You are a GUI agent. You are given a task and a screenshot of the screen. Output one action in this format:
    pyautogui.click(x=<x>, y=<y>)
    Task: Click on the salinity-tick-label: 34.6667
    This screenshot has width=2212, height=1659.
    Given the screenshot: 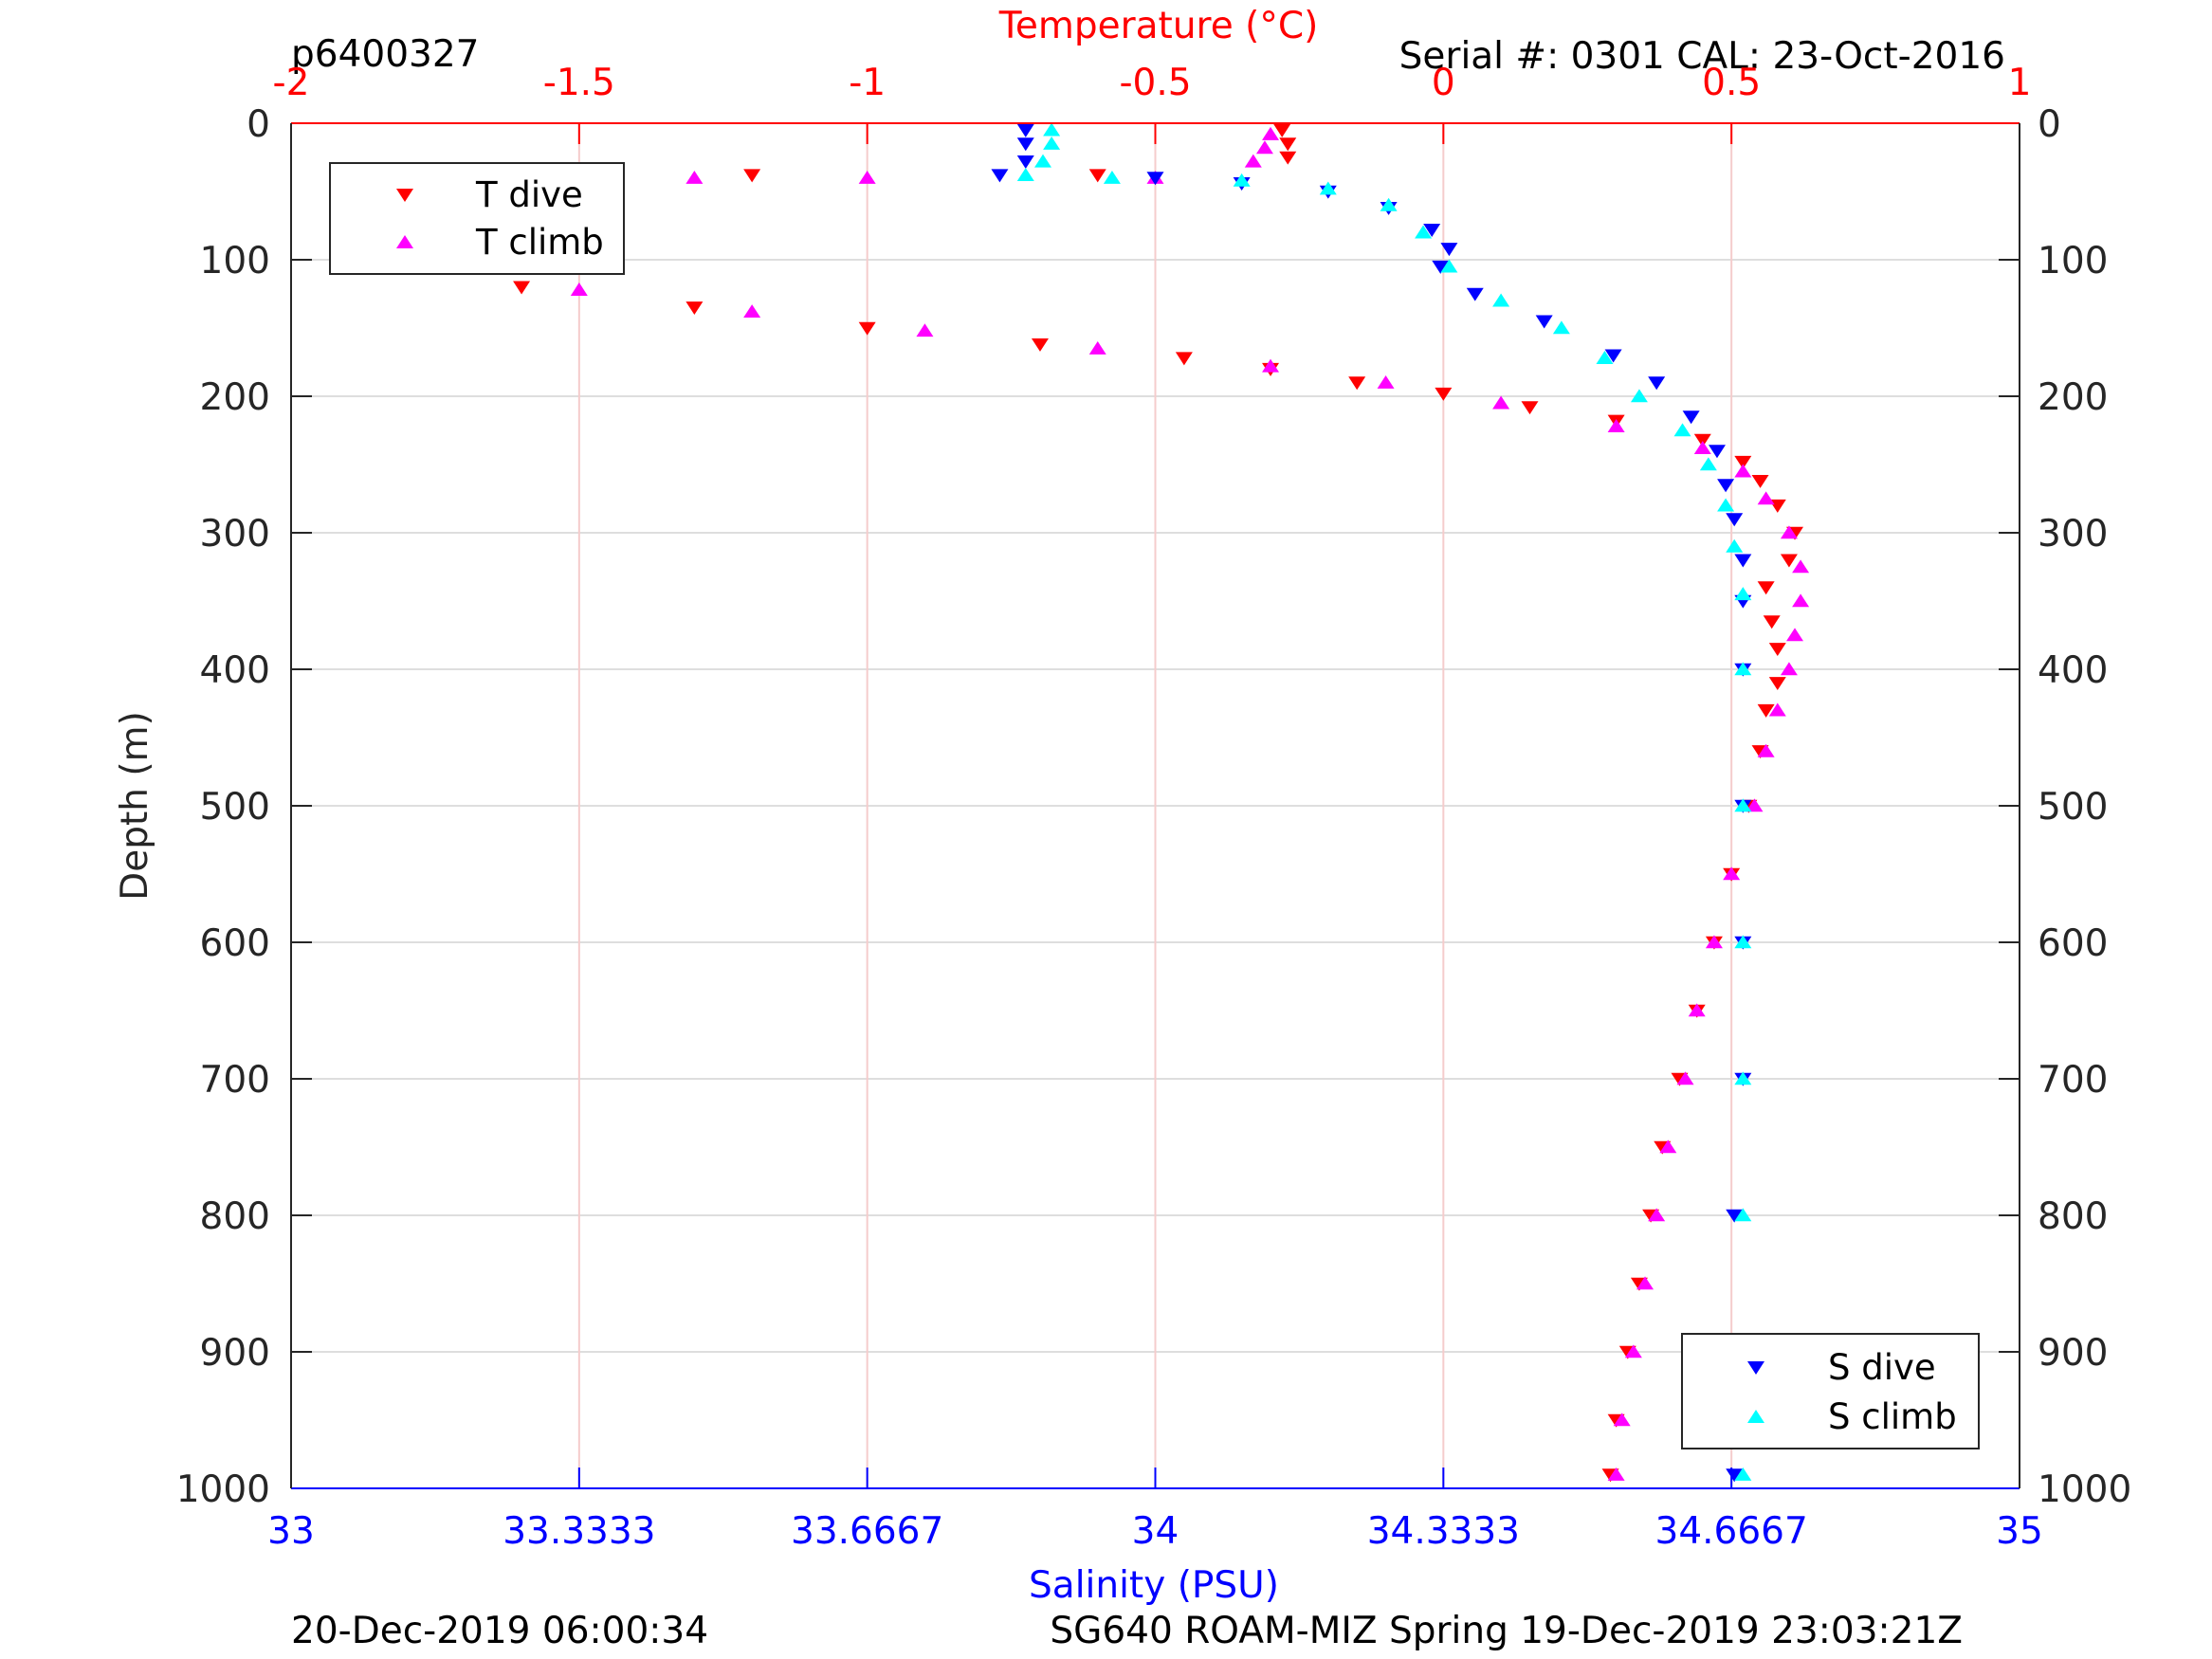 What is the action you would take?
    pyautogui.click(x=1731, y=1531)
    